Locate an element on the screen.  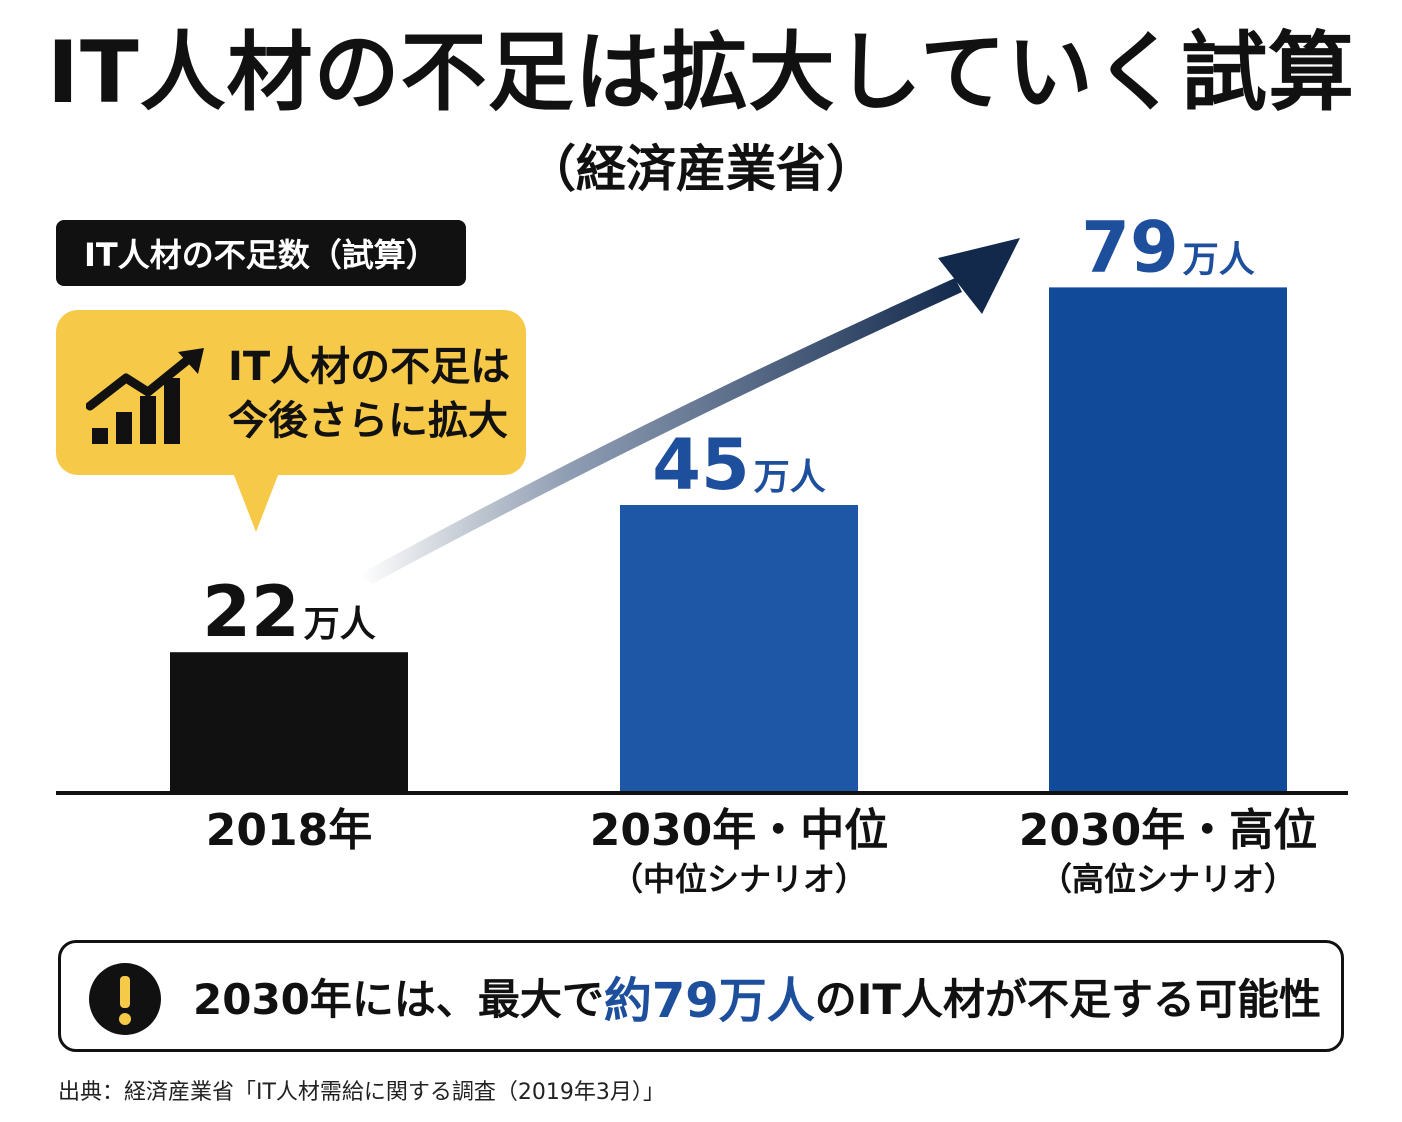
exclamation-icon is located at coordinates (125, 999).